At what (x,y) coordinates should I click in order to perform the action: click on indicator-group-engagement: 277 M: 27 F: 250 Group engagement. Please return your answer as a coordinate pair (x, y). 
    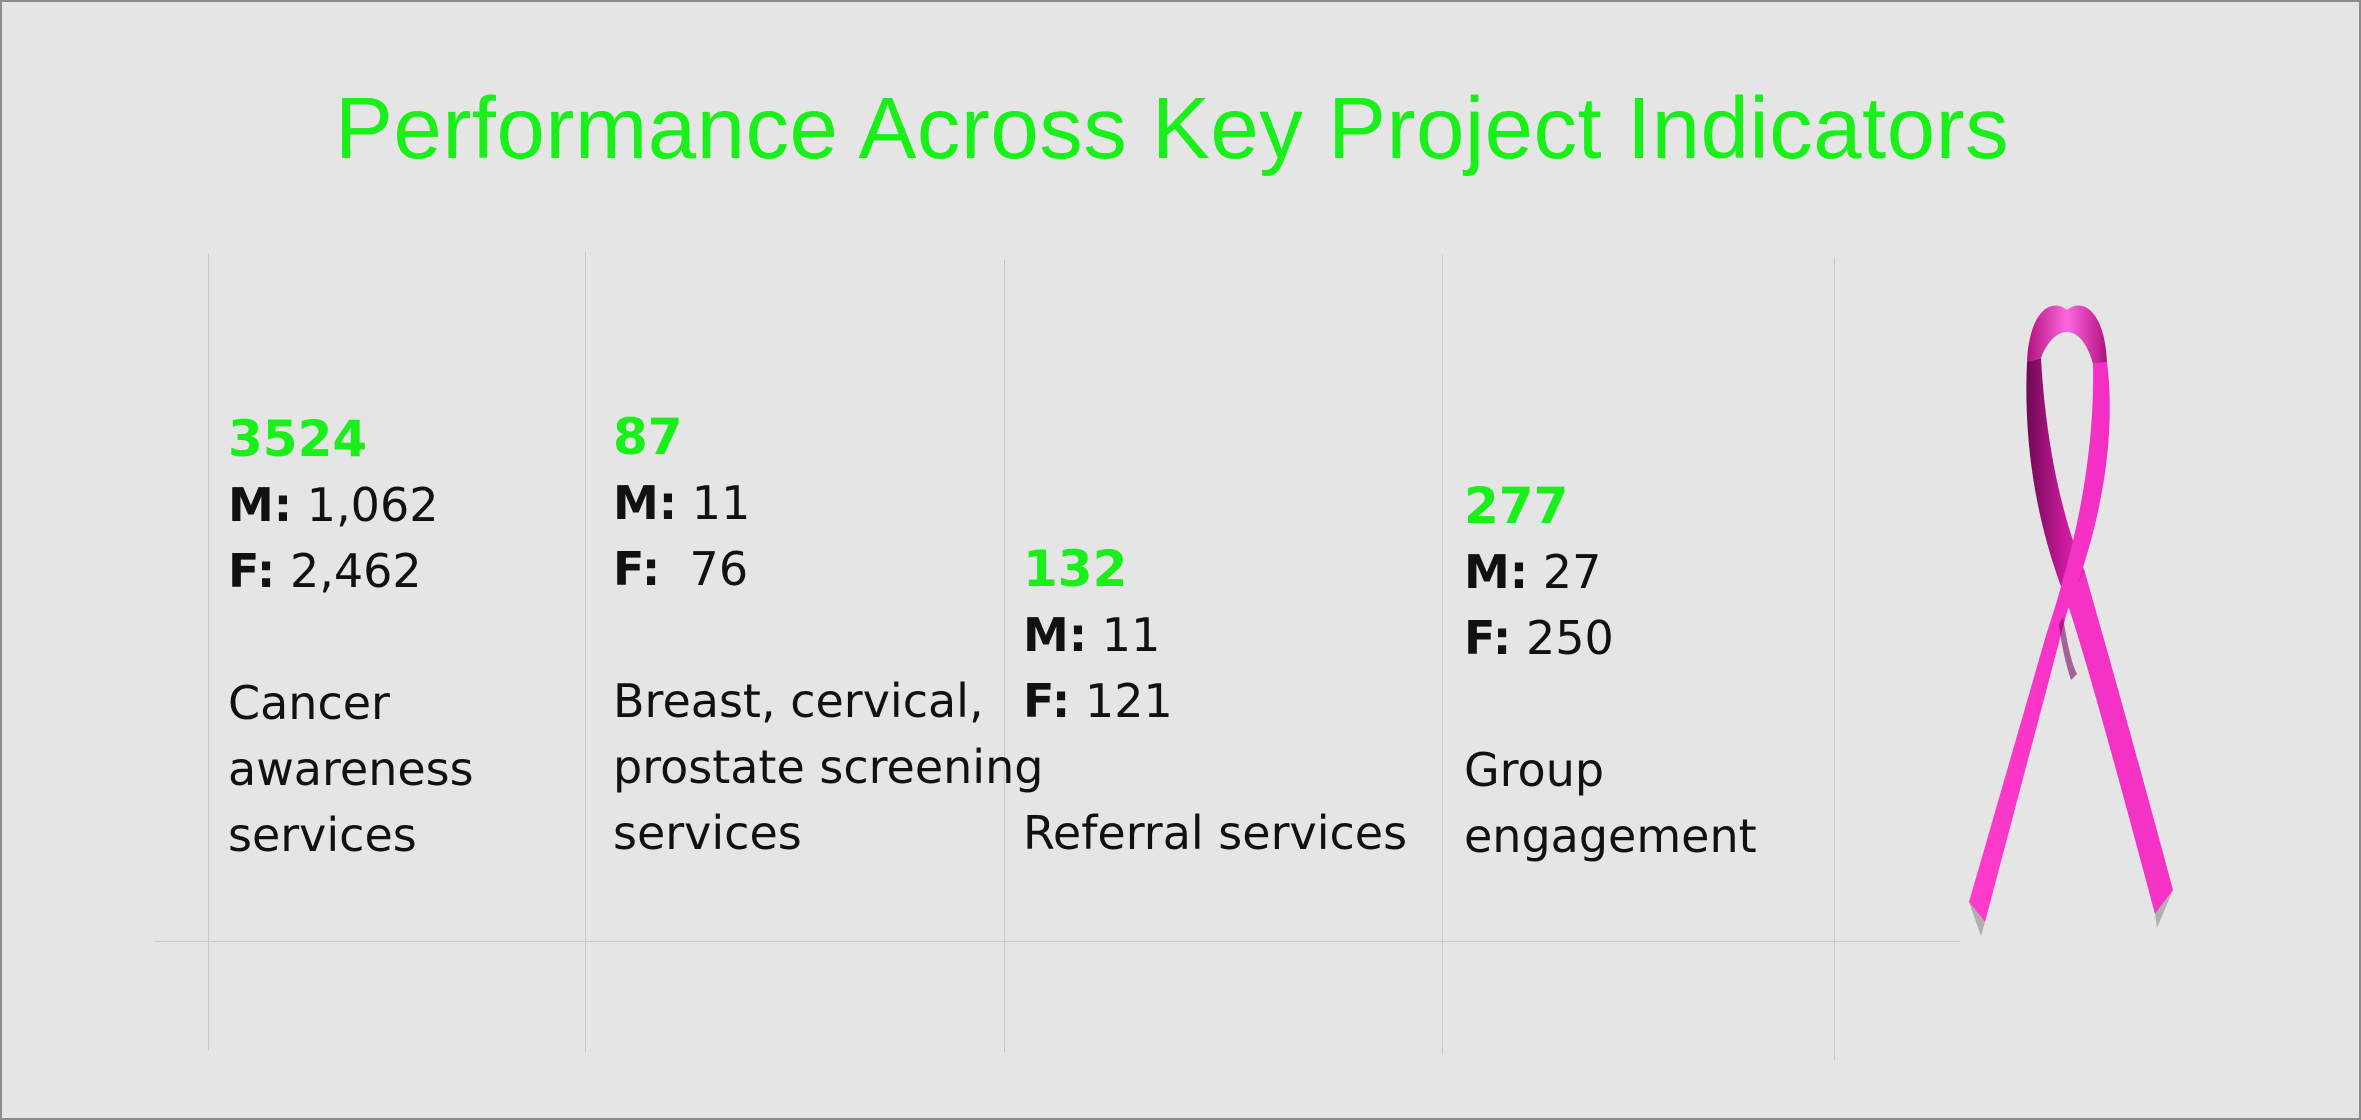
    Looking at the image, I should click on (1610, 671).